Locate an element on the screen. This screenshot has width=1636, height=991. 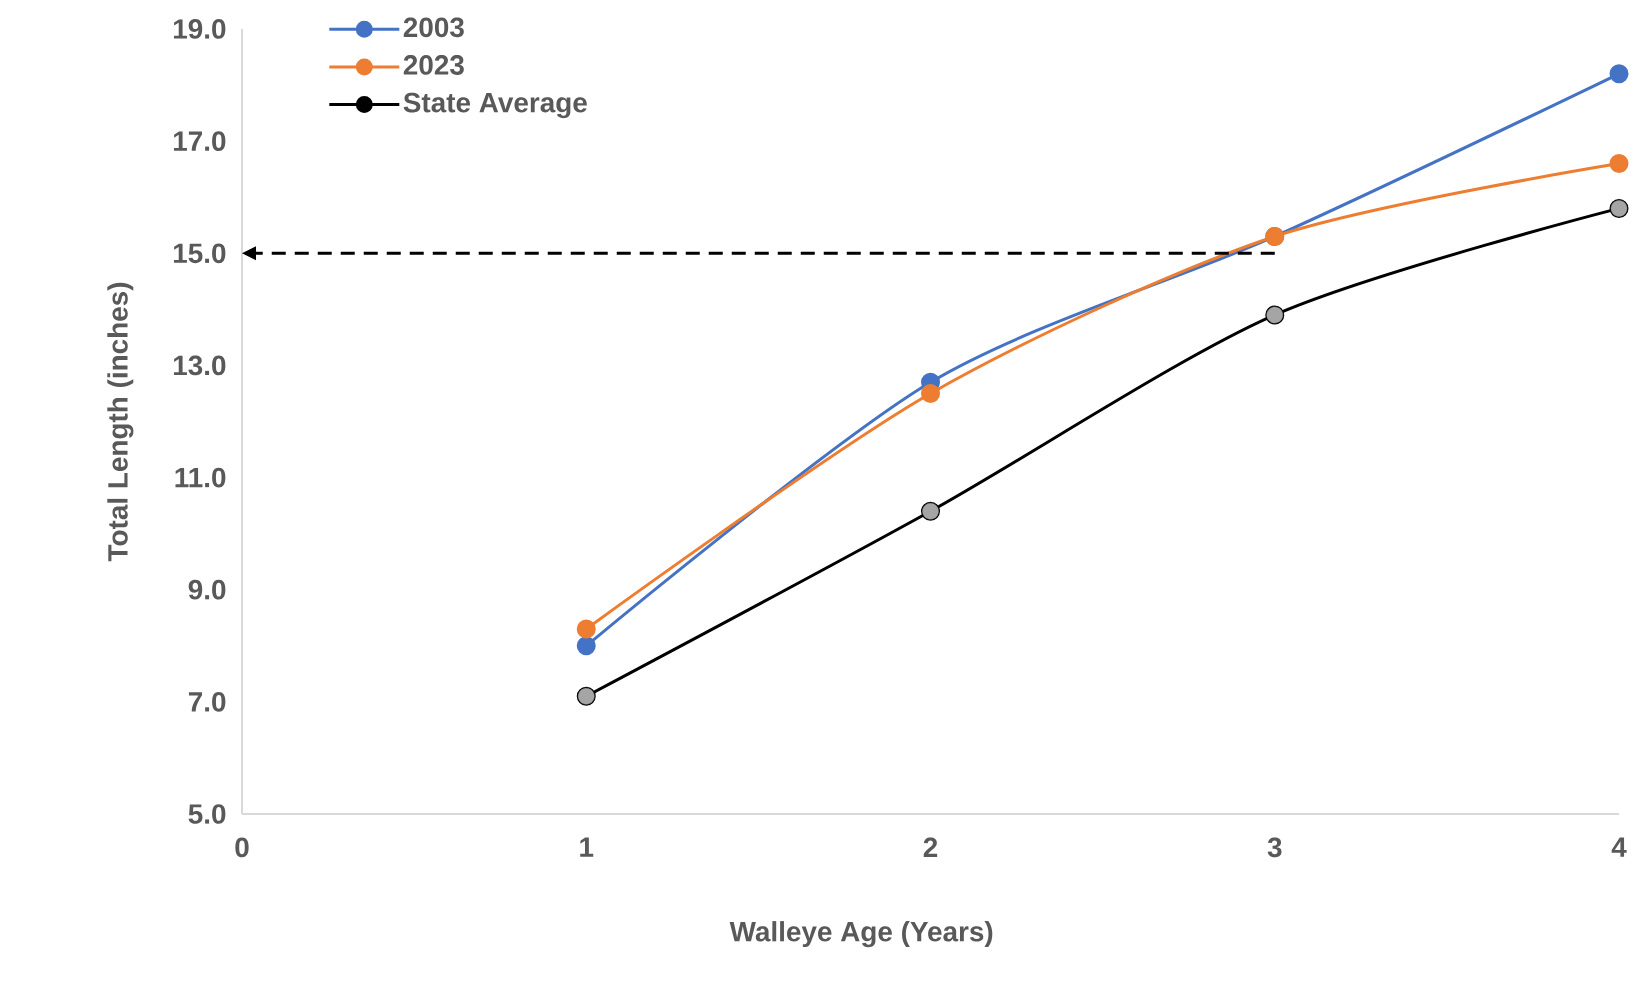
y-tick-label: 17.0 is located at coordinates (199, 141).